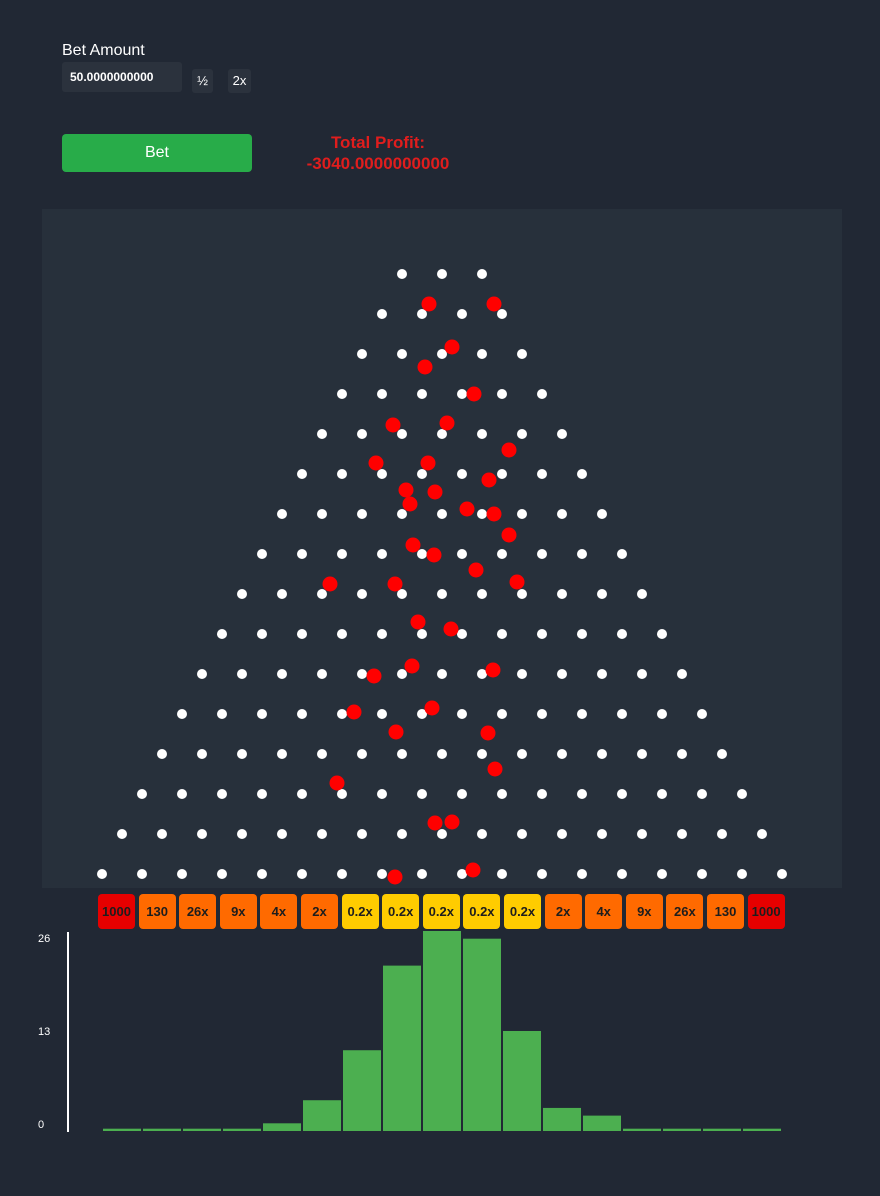 The height and width of the screenshot is (1196, 880). Describe the element at coordinates (239, 81) in the screenshot. I see `double-bet-button: 2x` at that location.